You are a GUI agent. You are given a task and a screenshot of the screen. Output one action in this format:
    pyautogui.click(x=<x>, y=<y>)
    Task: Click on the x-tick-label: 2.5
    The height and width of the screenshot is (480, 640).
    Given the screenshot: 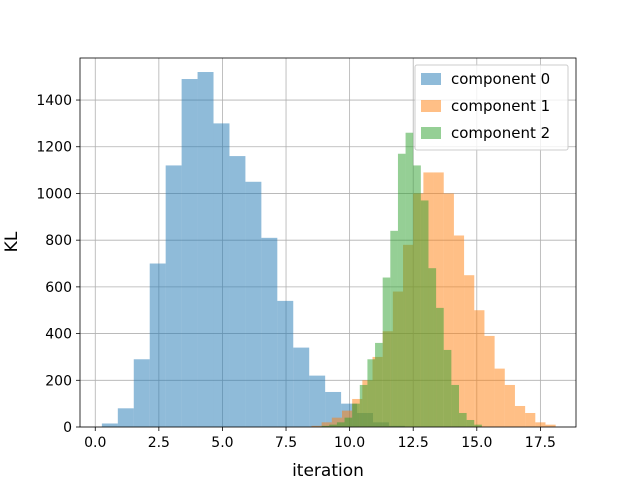 What is the action you would take?
    pyautogui.click(x=159, y=443)
    